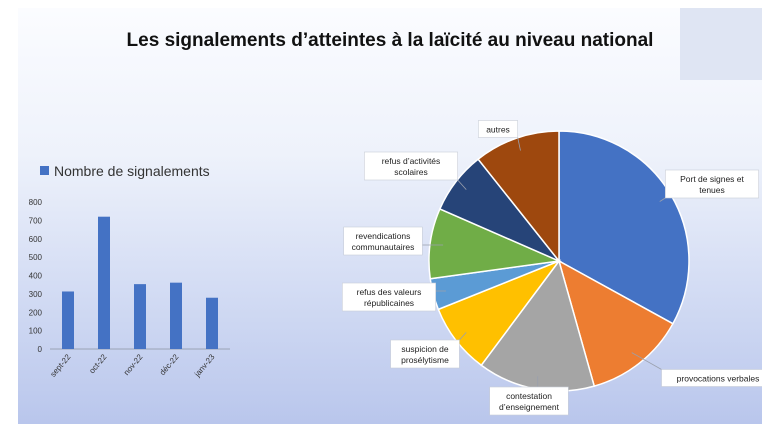 This screenshot has height=432, width=768. Describe the element at coordinates (44, 170) in the screenshot. I see `legend-swatch` at that location.